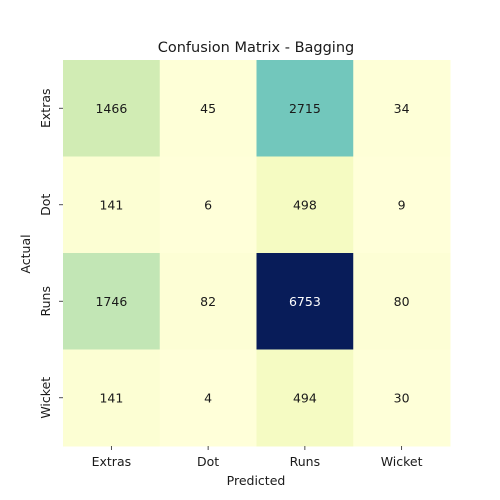  I want to click on x-tick-label: Runs, so click(305, 461).